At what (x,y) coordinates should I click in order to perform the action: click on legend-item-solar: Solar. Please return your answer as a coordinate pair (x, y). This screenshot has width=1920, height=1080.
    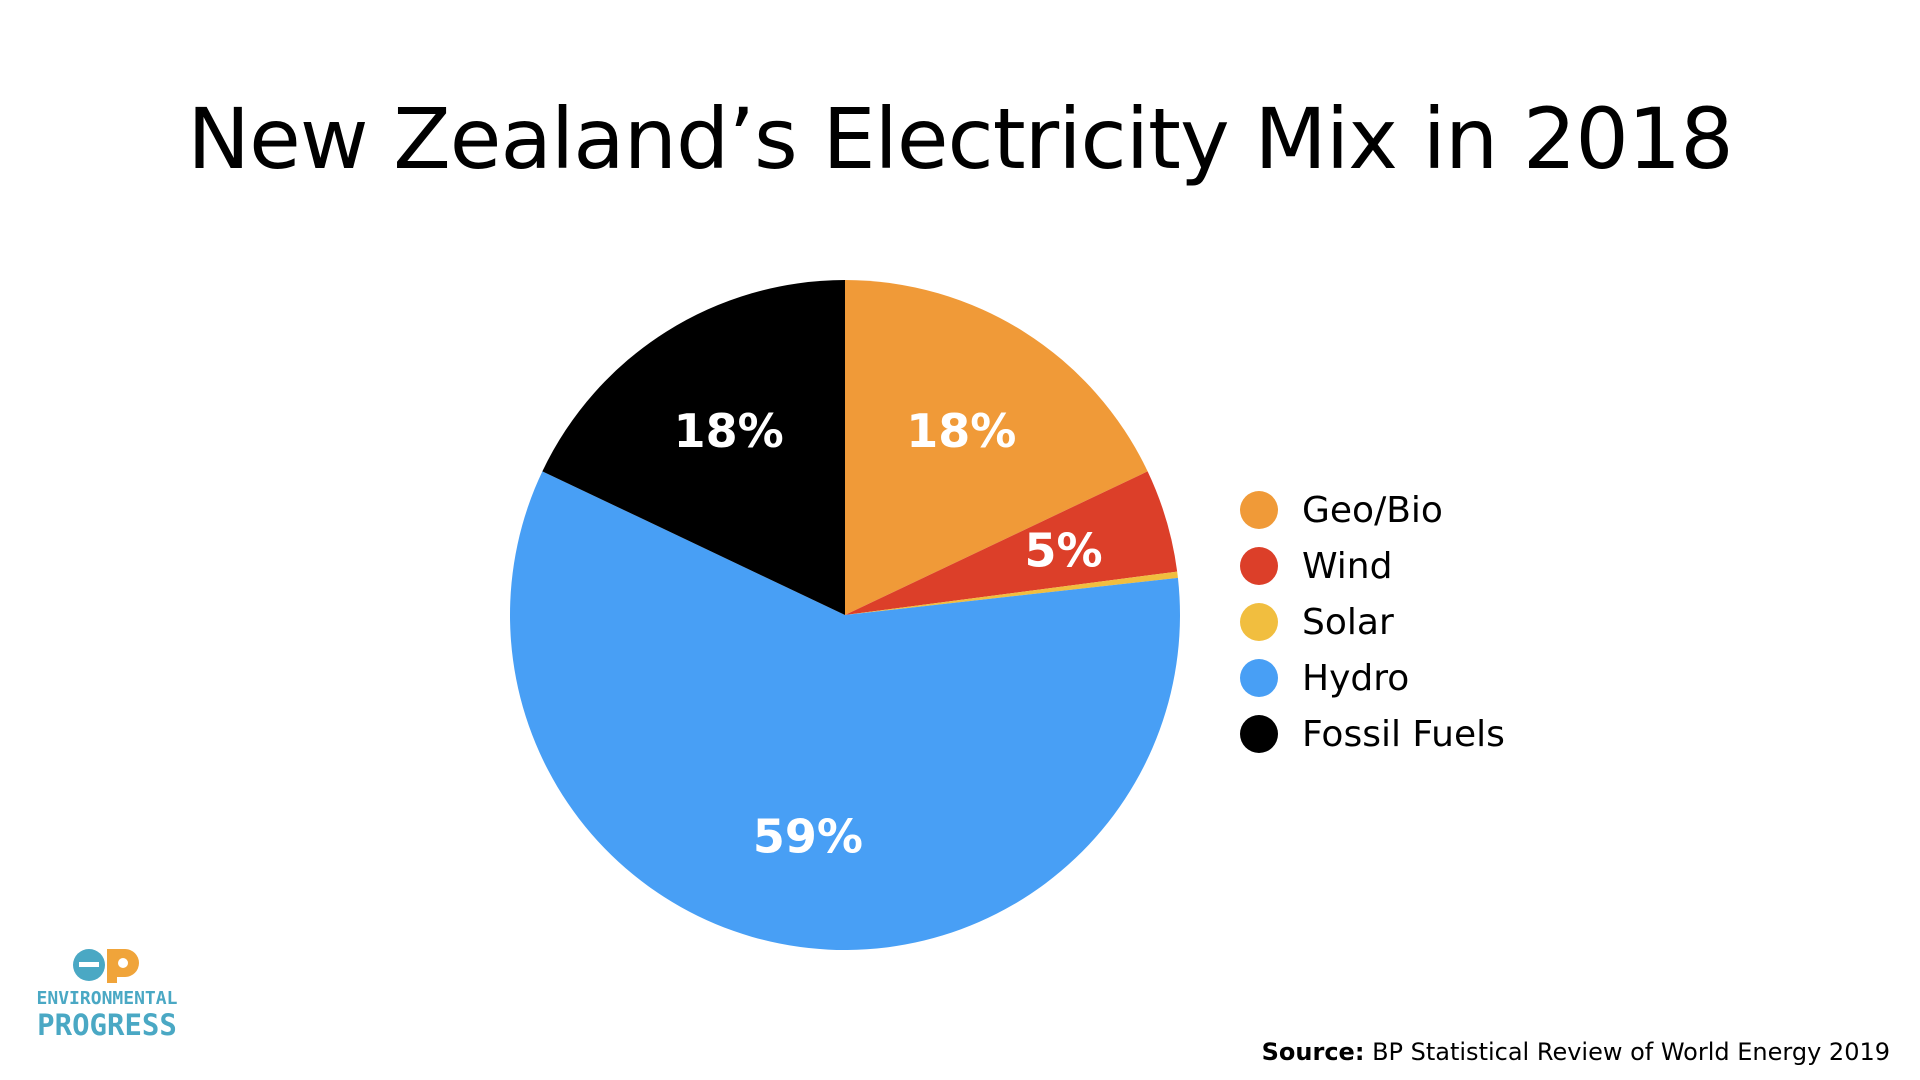
    Looking at the image, I should click on (1372, 622).